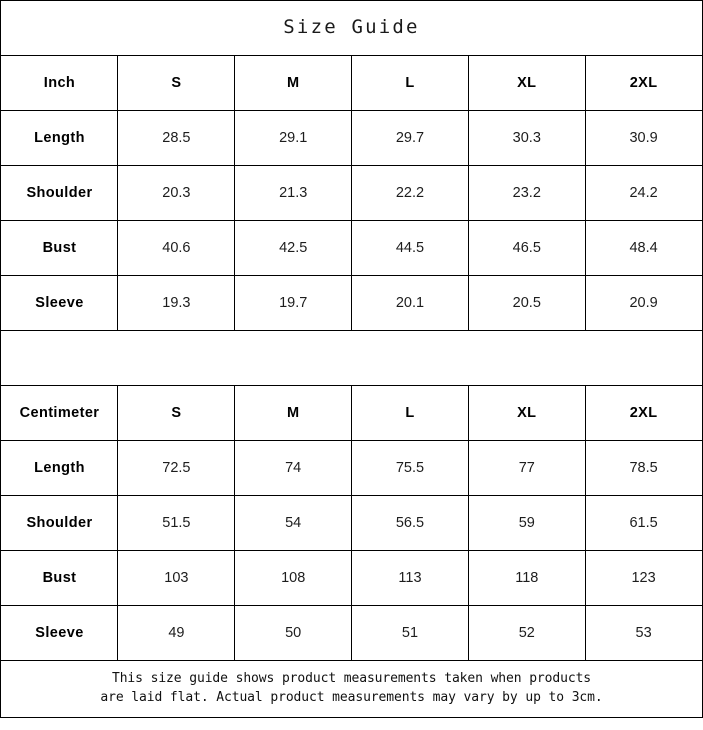 The width and height of the screenshot is (703, 730). Describe the element at coordinates (643, 138) in the screenshot. I see `inch-length-2xl: 30.9` at that location.